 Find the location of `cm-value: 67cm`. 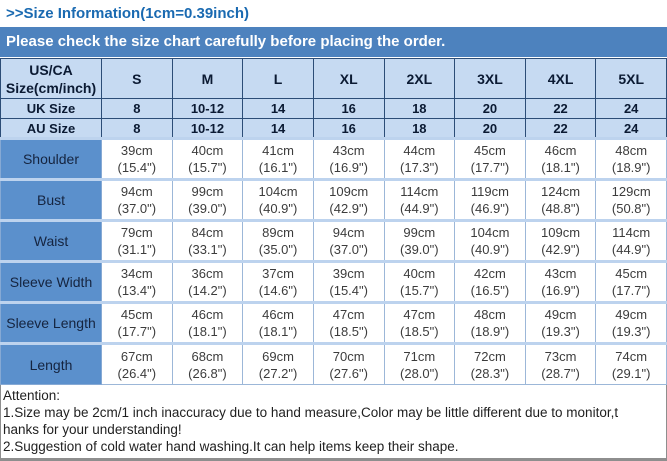

cm-value: 67cm is located at coordinates (136, 356).